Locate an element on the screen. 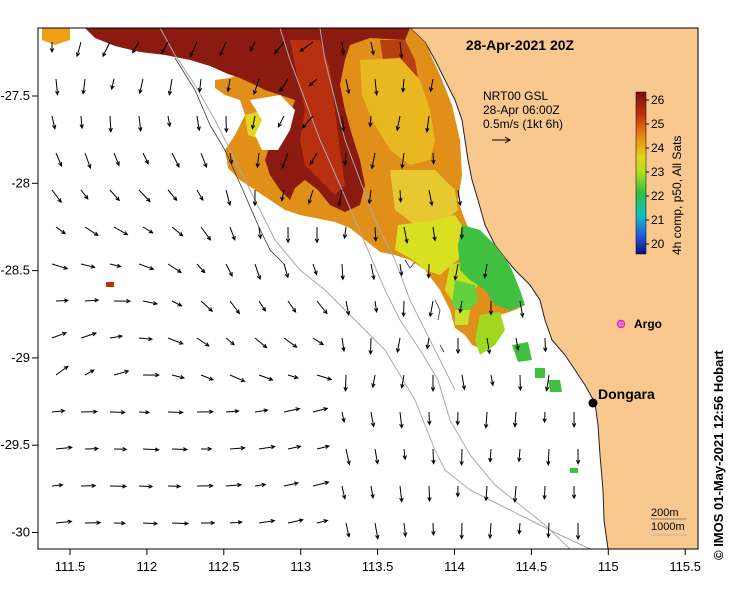 The width and height of the screenshot is (739, 592). y-tick-label: -27.5 is located at coordinates (15, 95).